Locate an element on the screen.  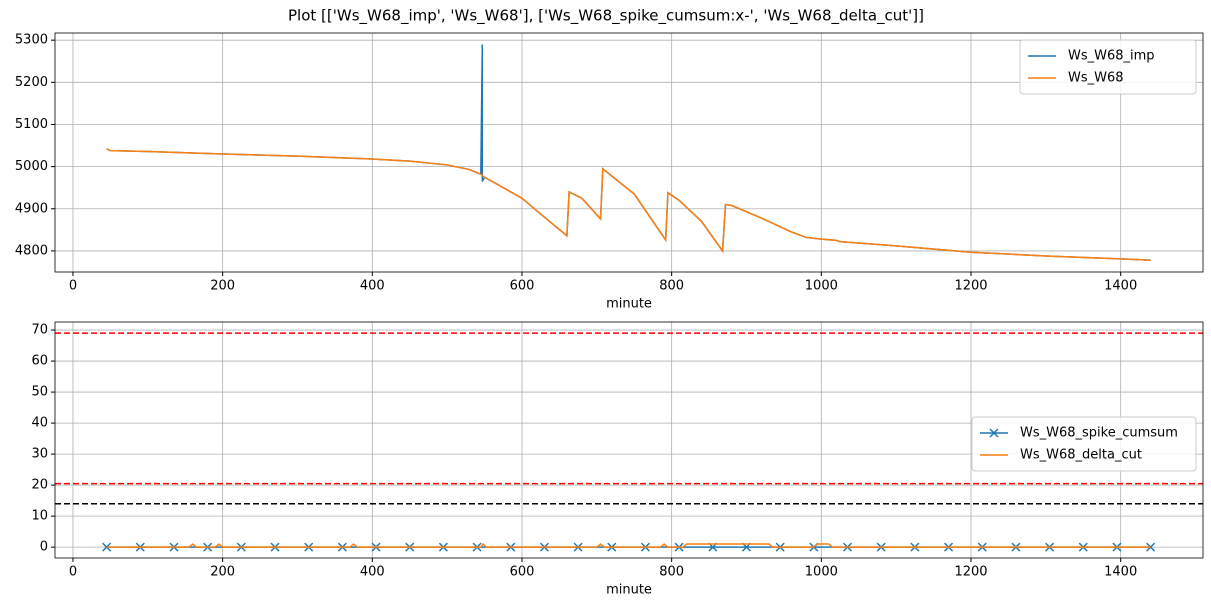
series-marker is located at coordinates (107, 547).